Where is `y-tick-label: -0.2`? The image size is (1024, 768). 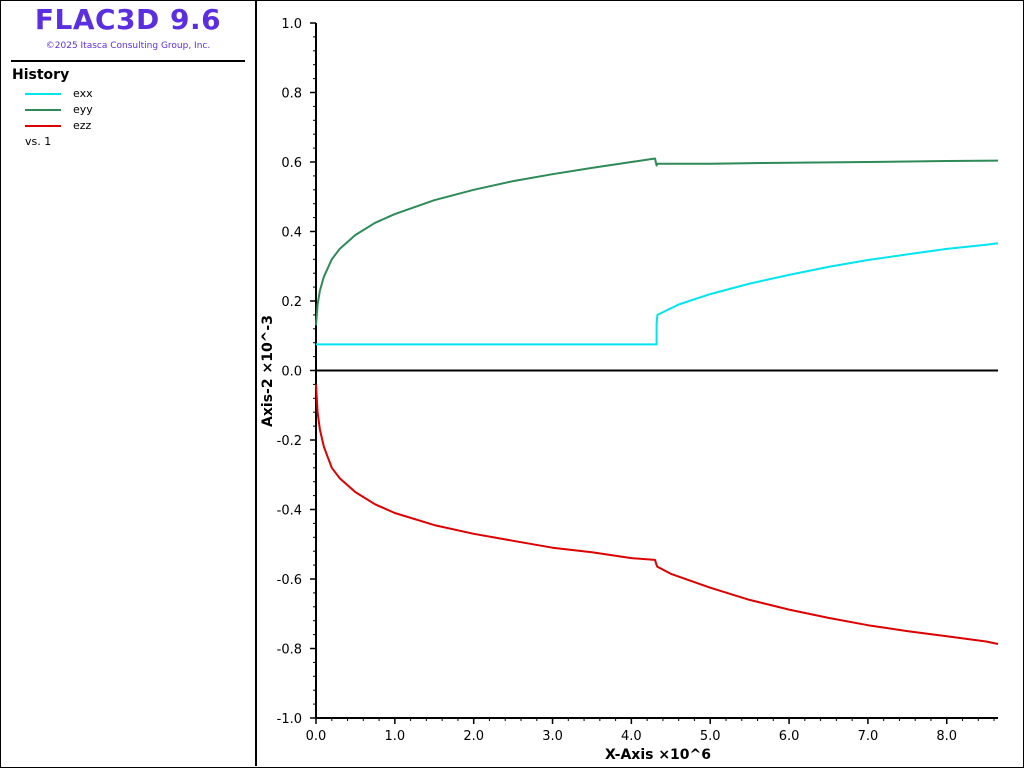
y-tick-label: -0.2 is located at coordinates (289, 441).